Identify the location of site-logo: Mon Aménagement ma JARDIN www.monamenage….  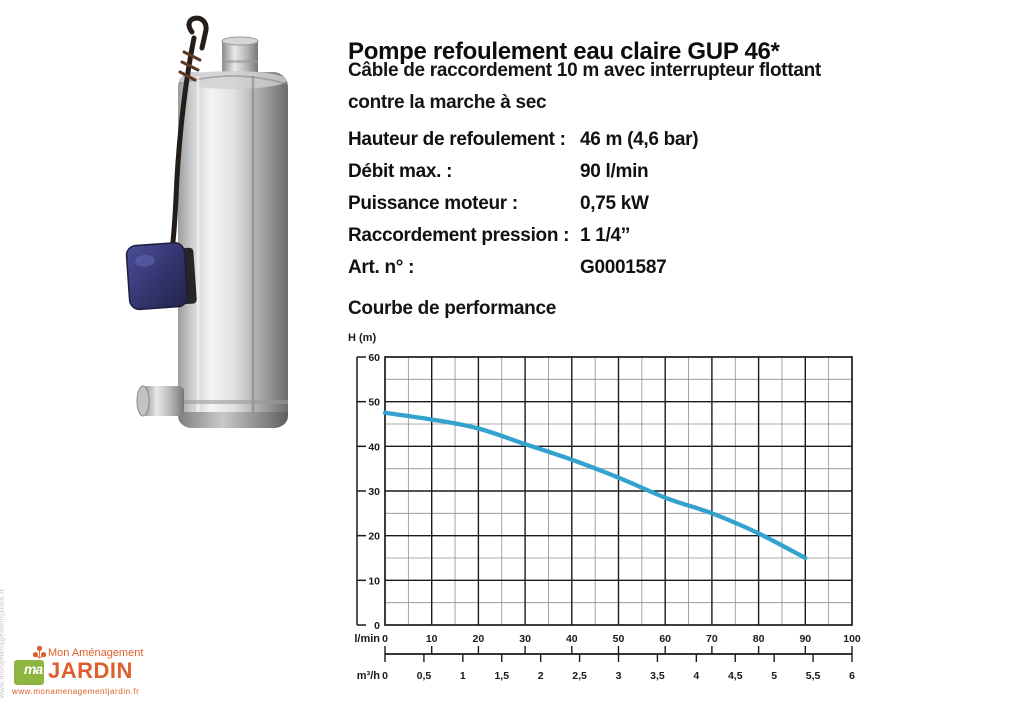
(85, 671).